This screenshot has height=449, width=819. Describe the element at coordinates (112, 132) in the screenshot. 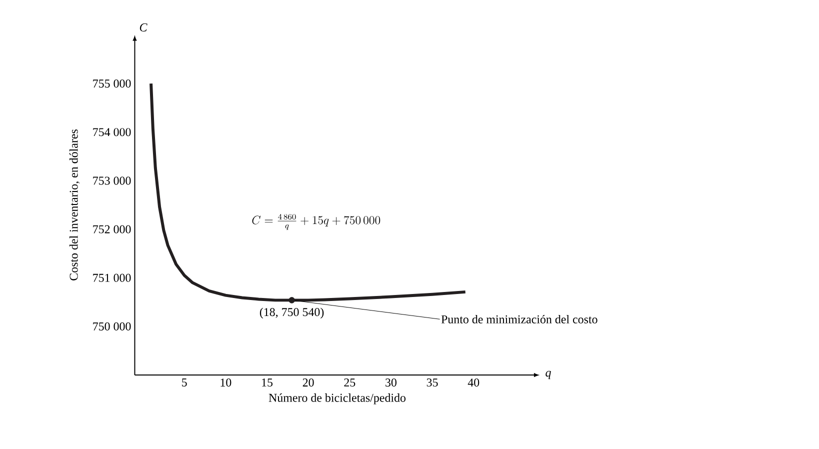

I see `y-tick-label: 754 000` at that location.